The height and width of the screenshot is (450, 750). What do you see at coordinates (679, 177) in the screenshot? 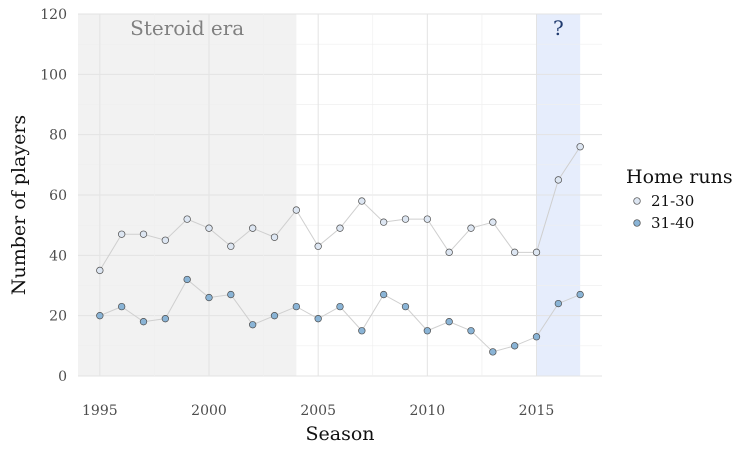
I see `legend-title: Home runs` at bounding box center [679, 177].